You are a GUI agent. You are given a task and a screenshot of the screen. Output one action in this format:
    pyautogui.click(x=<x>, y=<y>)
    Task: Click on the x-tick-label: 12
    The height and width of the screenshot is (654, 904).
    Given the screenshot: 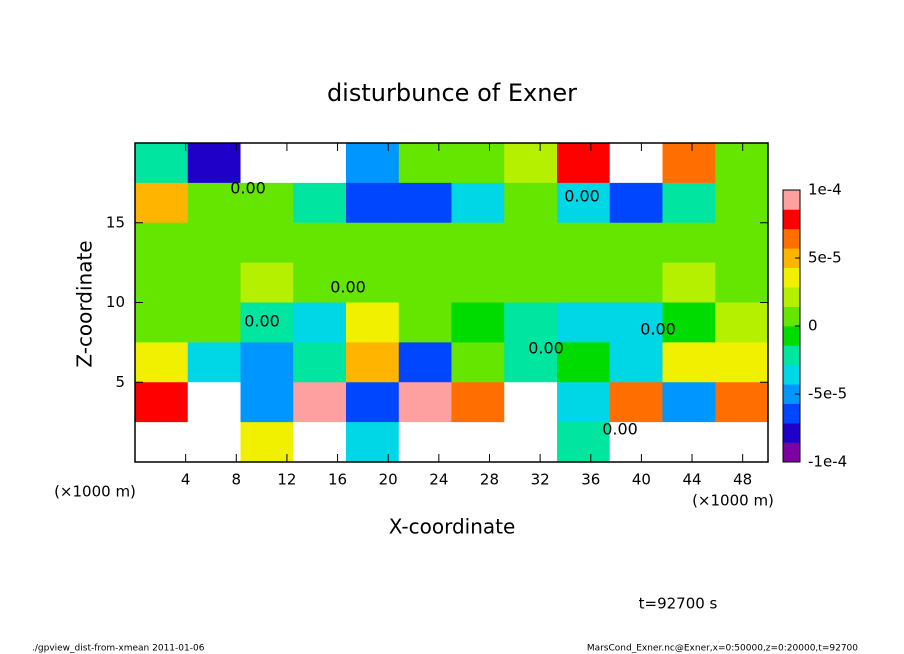 What is the action you would take?
    pyautogui.click(x=286, y=480)
    